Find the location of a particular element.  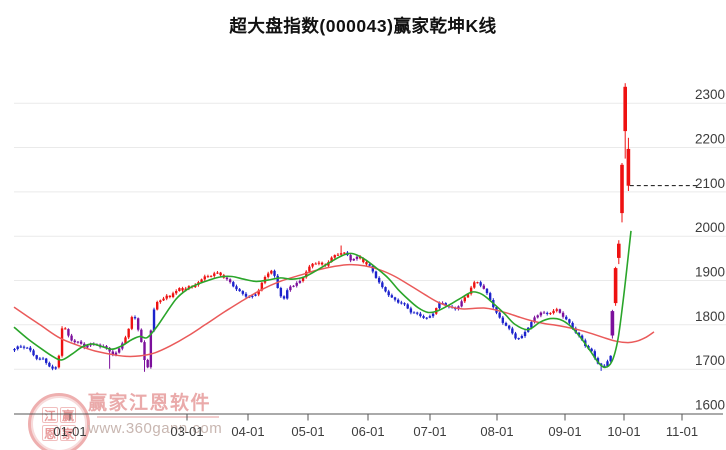

x-axis-label: 09-01 is located at coordinates (564, 431).